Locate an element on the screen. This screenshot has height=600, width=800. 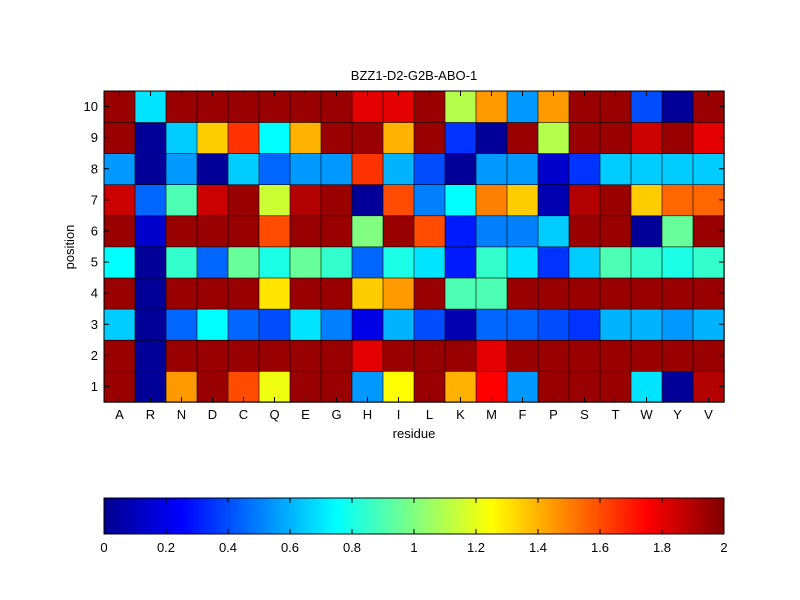
x-tick-label: C is located at coordinates (243, 414).